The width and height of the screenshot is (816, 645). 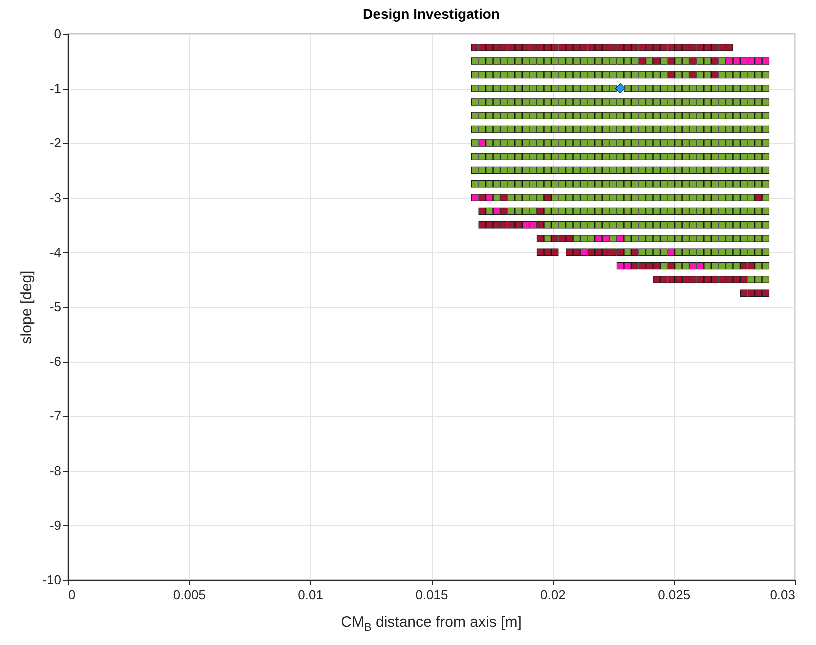 What do you see at coordinates (56, 416) in the screenshot?
I see `y-tick-label: -7` at bounding box center [56, 416].